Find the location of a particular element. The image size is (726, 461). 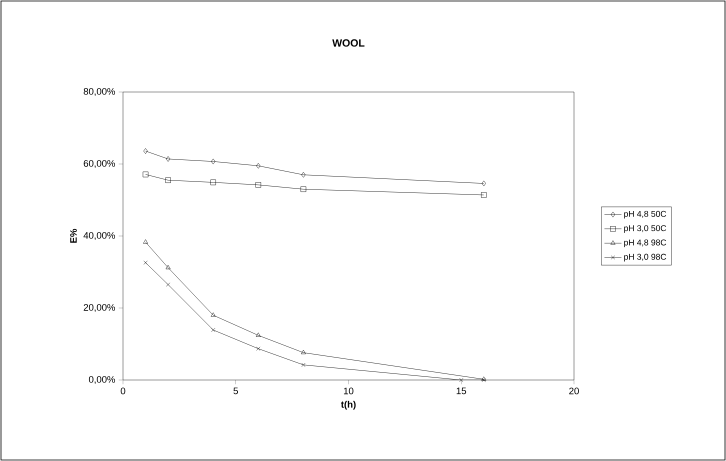

legend-label: pH 4,8 50C is located at coordinates (645, 214).